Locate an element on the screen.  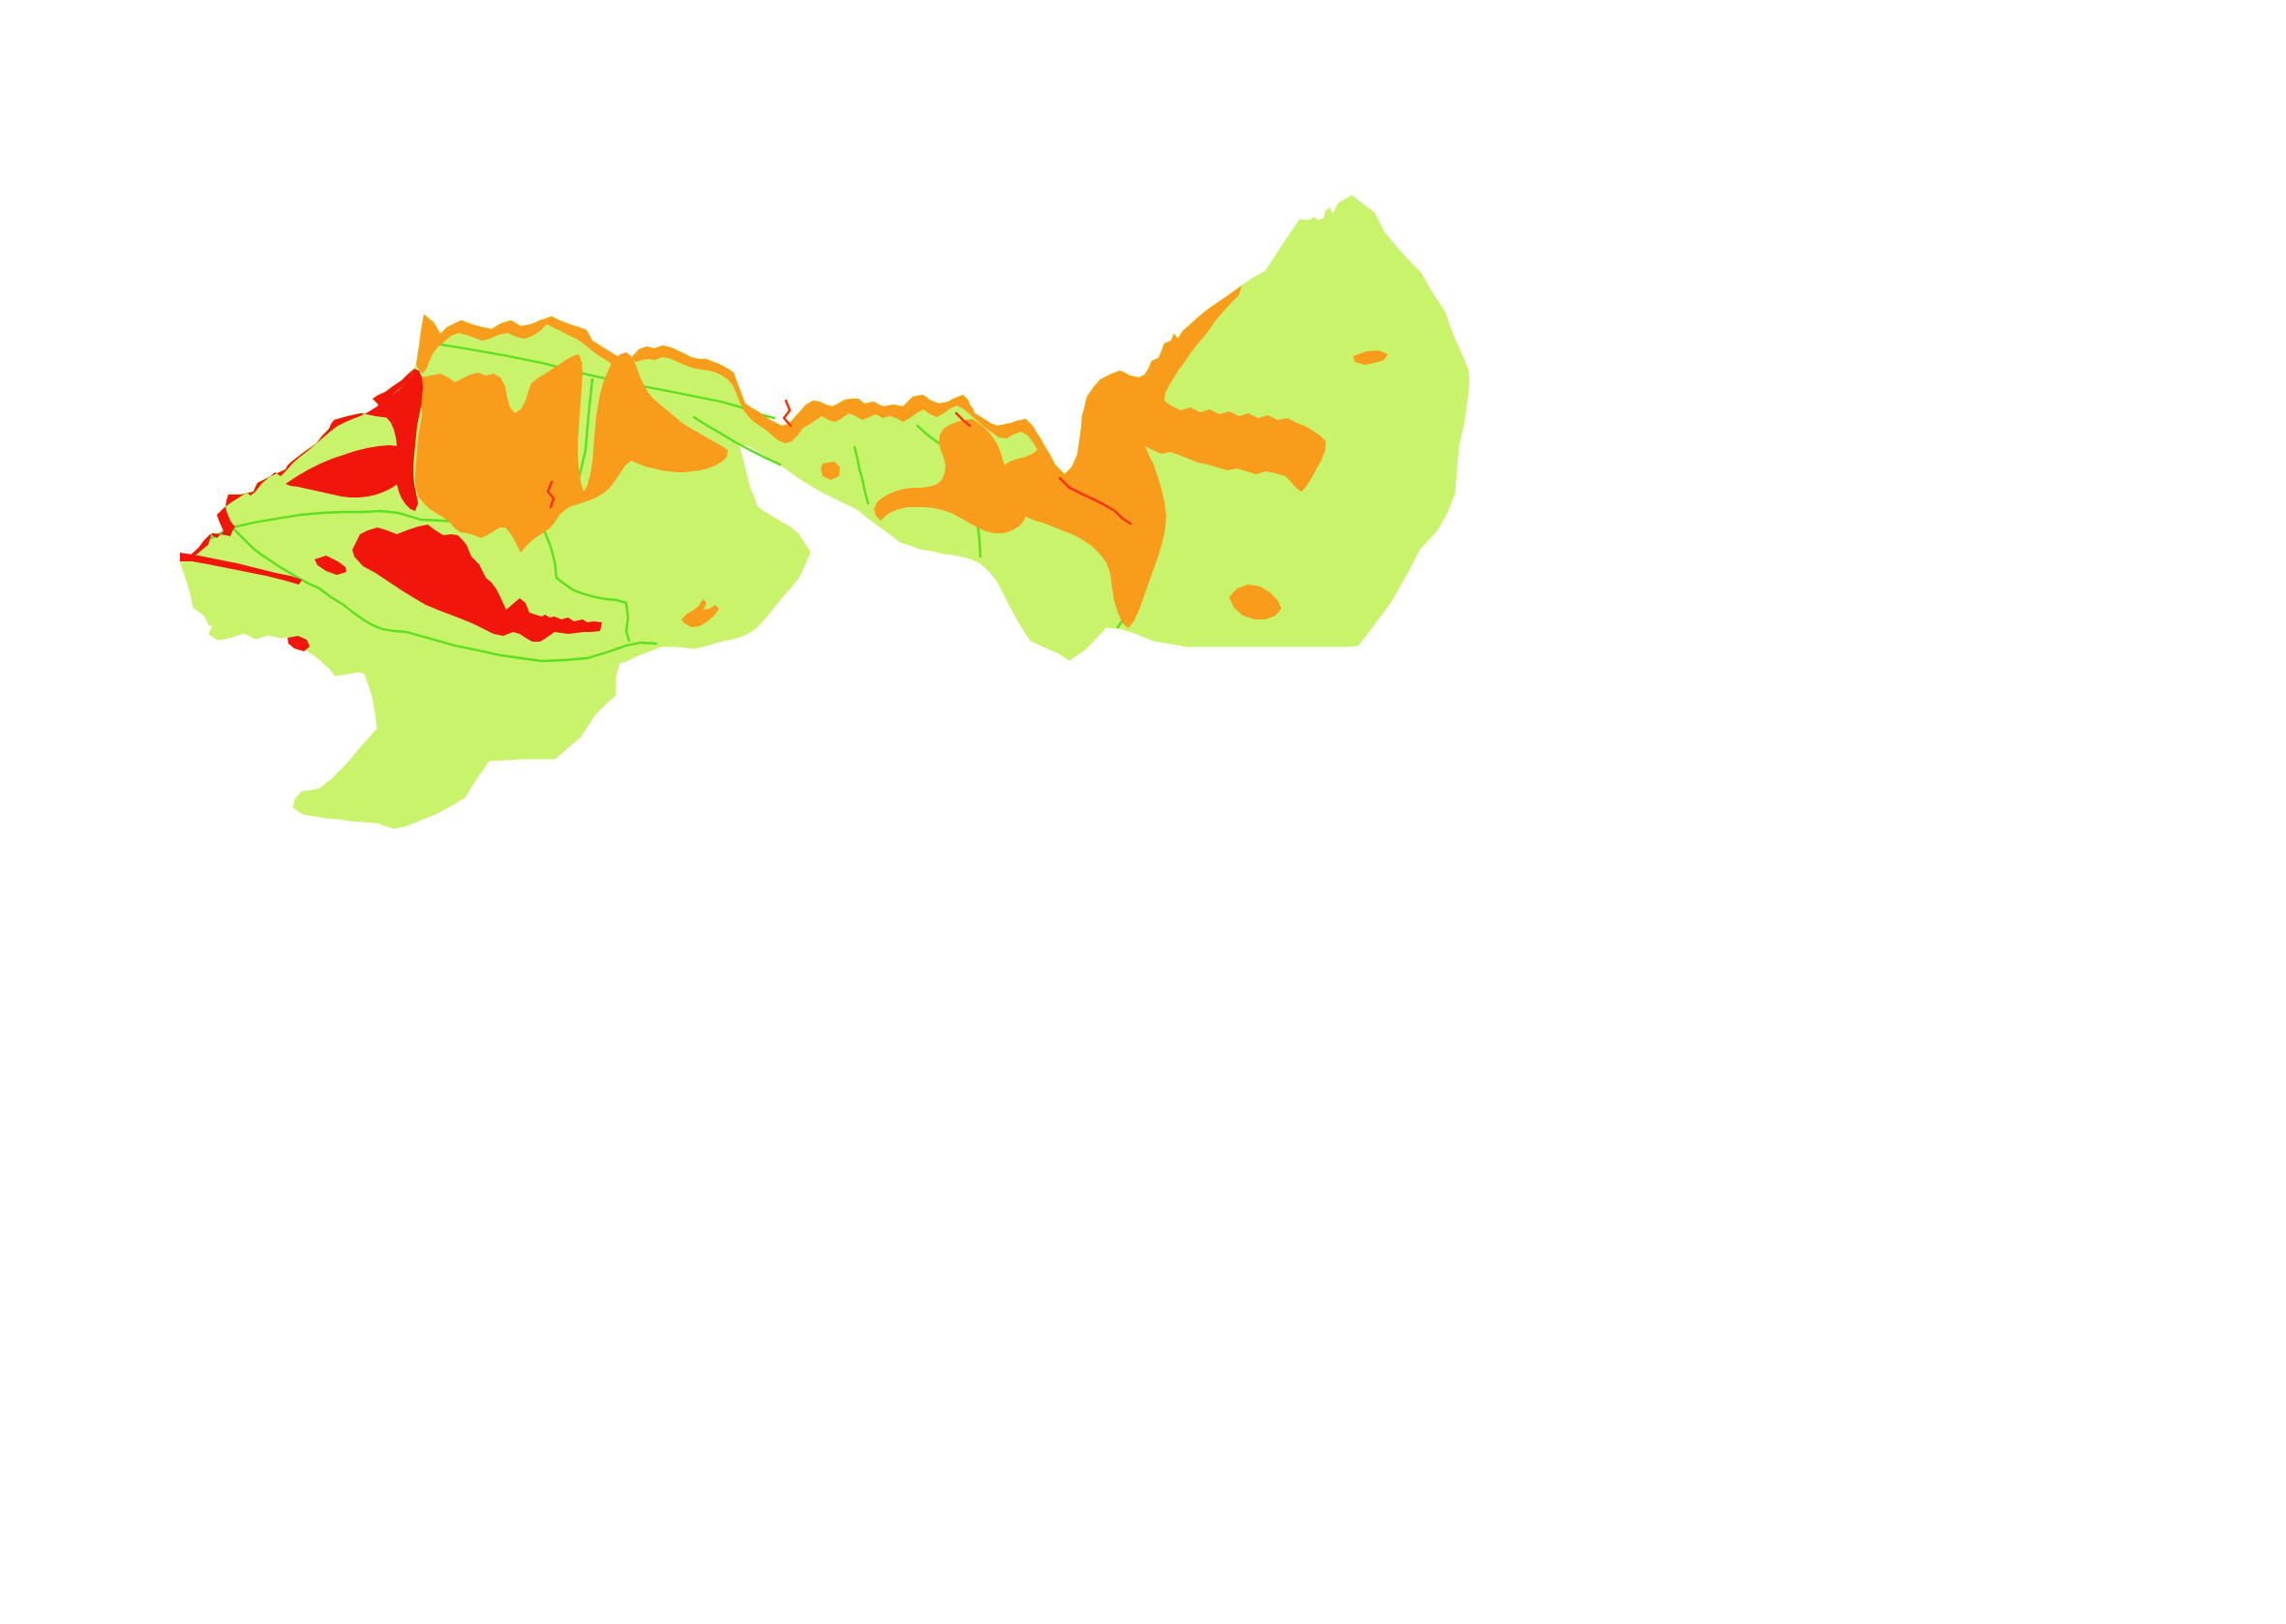
red-zone-diagonal-streak is located at coordinates (349, 471).